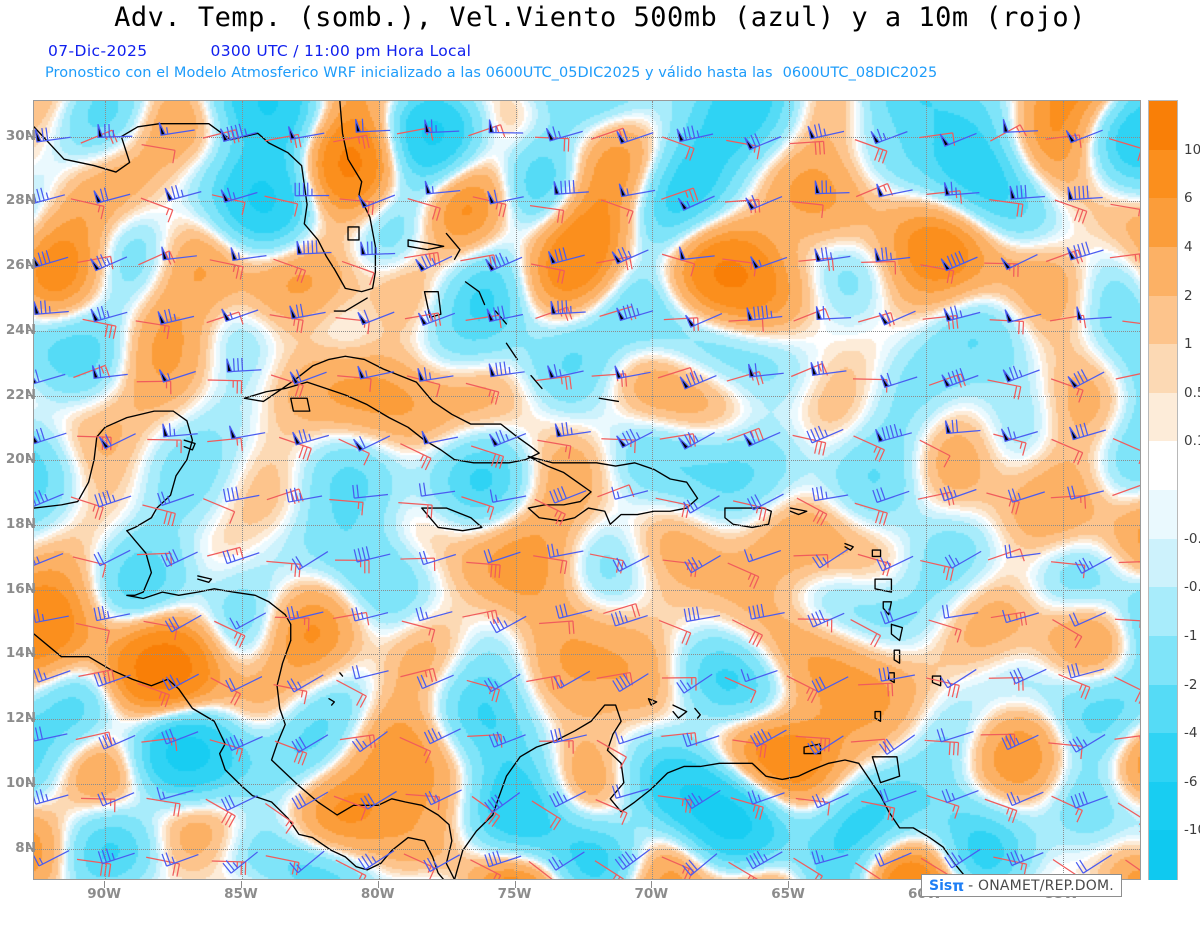  I want to click on colorbar-tick-label: 2, so click(1188, 295).